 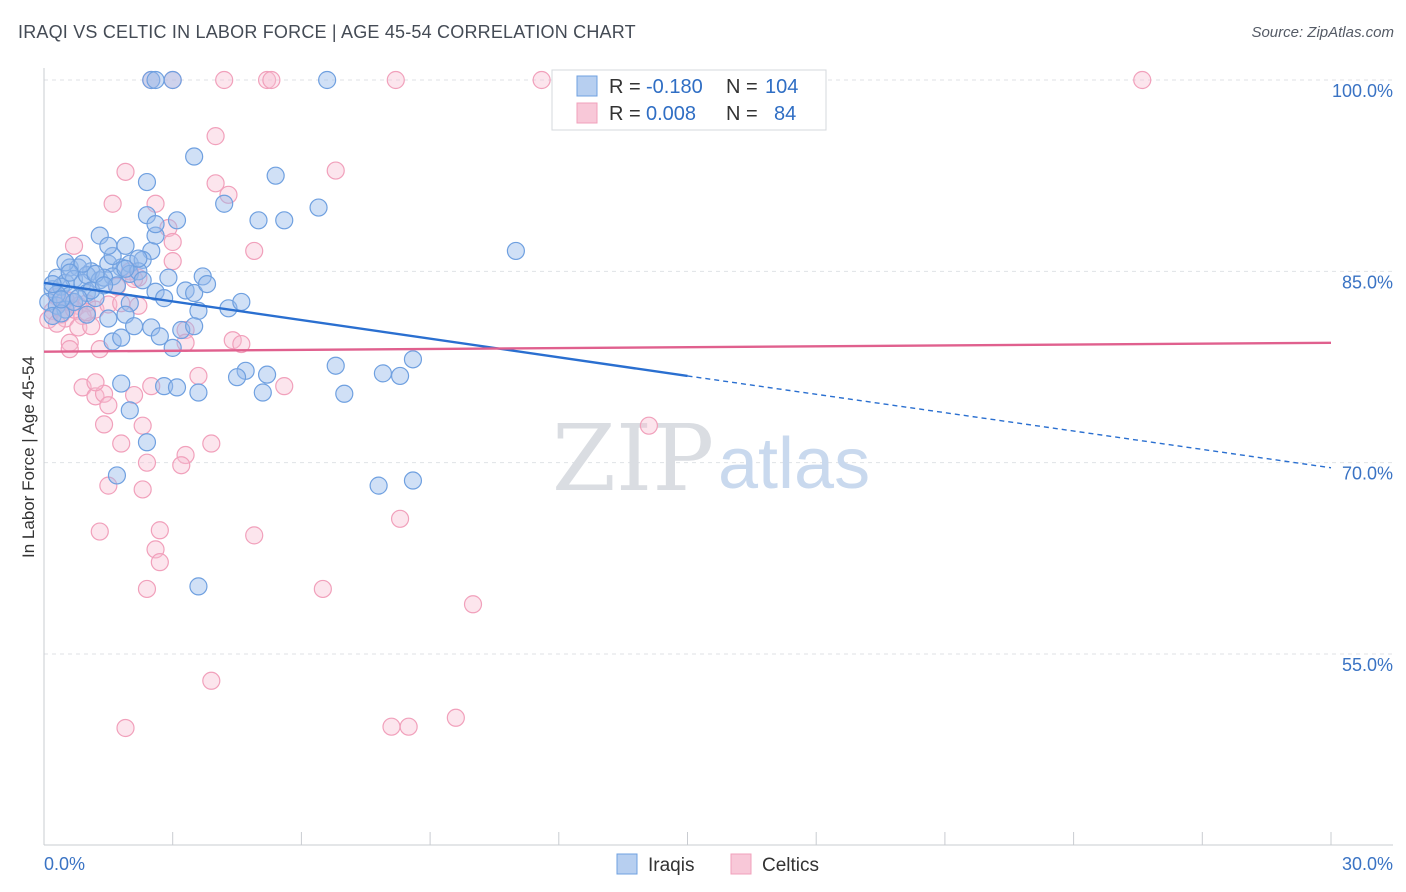 I want to click on legend: R = -0.180 N = 104 R = 0.008 N = 84, so click(x=689, y=100).